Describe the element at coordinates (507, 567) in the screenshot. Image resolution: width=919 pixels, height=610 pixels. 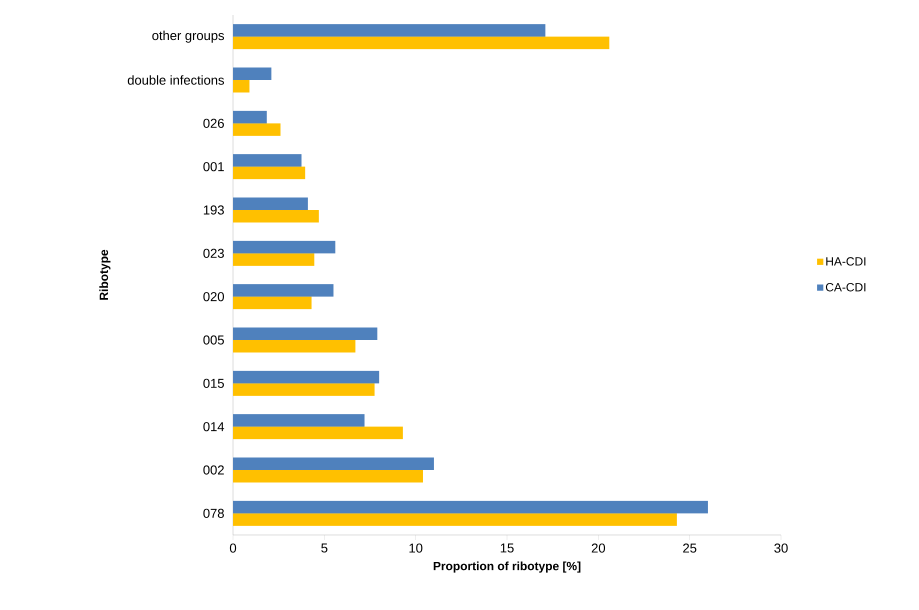
I see `x-axis-title: Proportion of ribotype [%]` at that location.